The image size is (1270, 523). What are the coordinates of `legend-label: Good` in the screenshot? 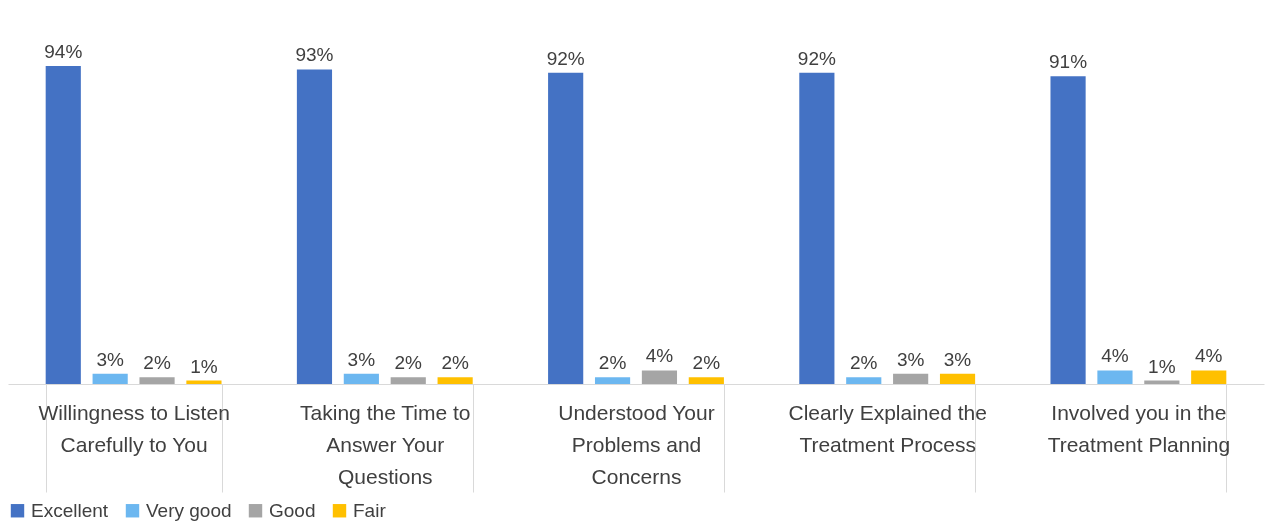 It's located at (292, 510).